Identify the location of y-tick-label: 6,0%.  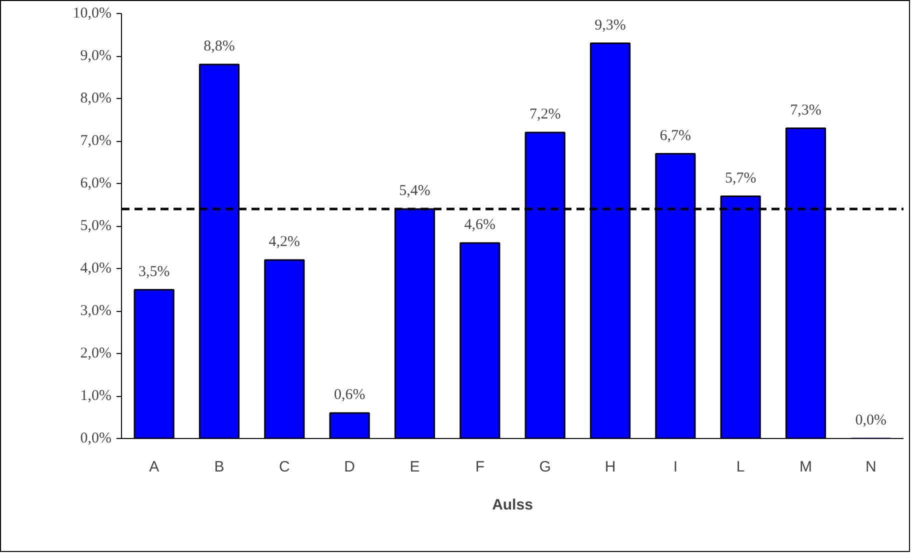
(96, 184).